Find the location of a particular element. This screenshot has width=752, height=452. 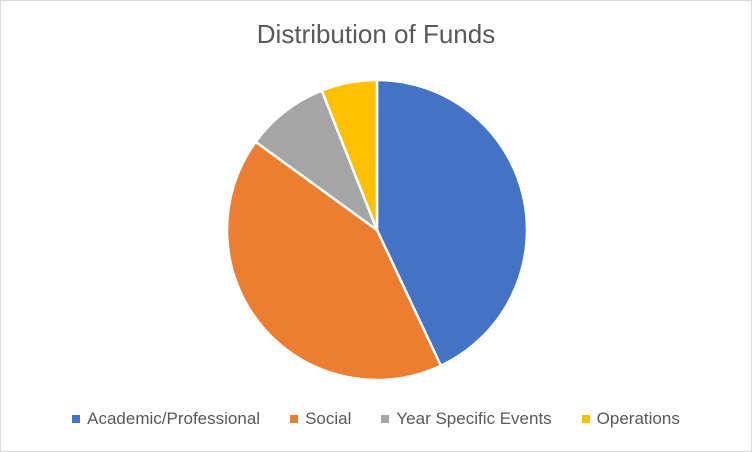

legend-item-academic-professional: Academic/Professional is located at coordinates (166, 419).